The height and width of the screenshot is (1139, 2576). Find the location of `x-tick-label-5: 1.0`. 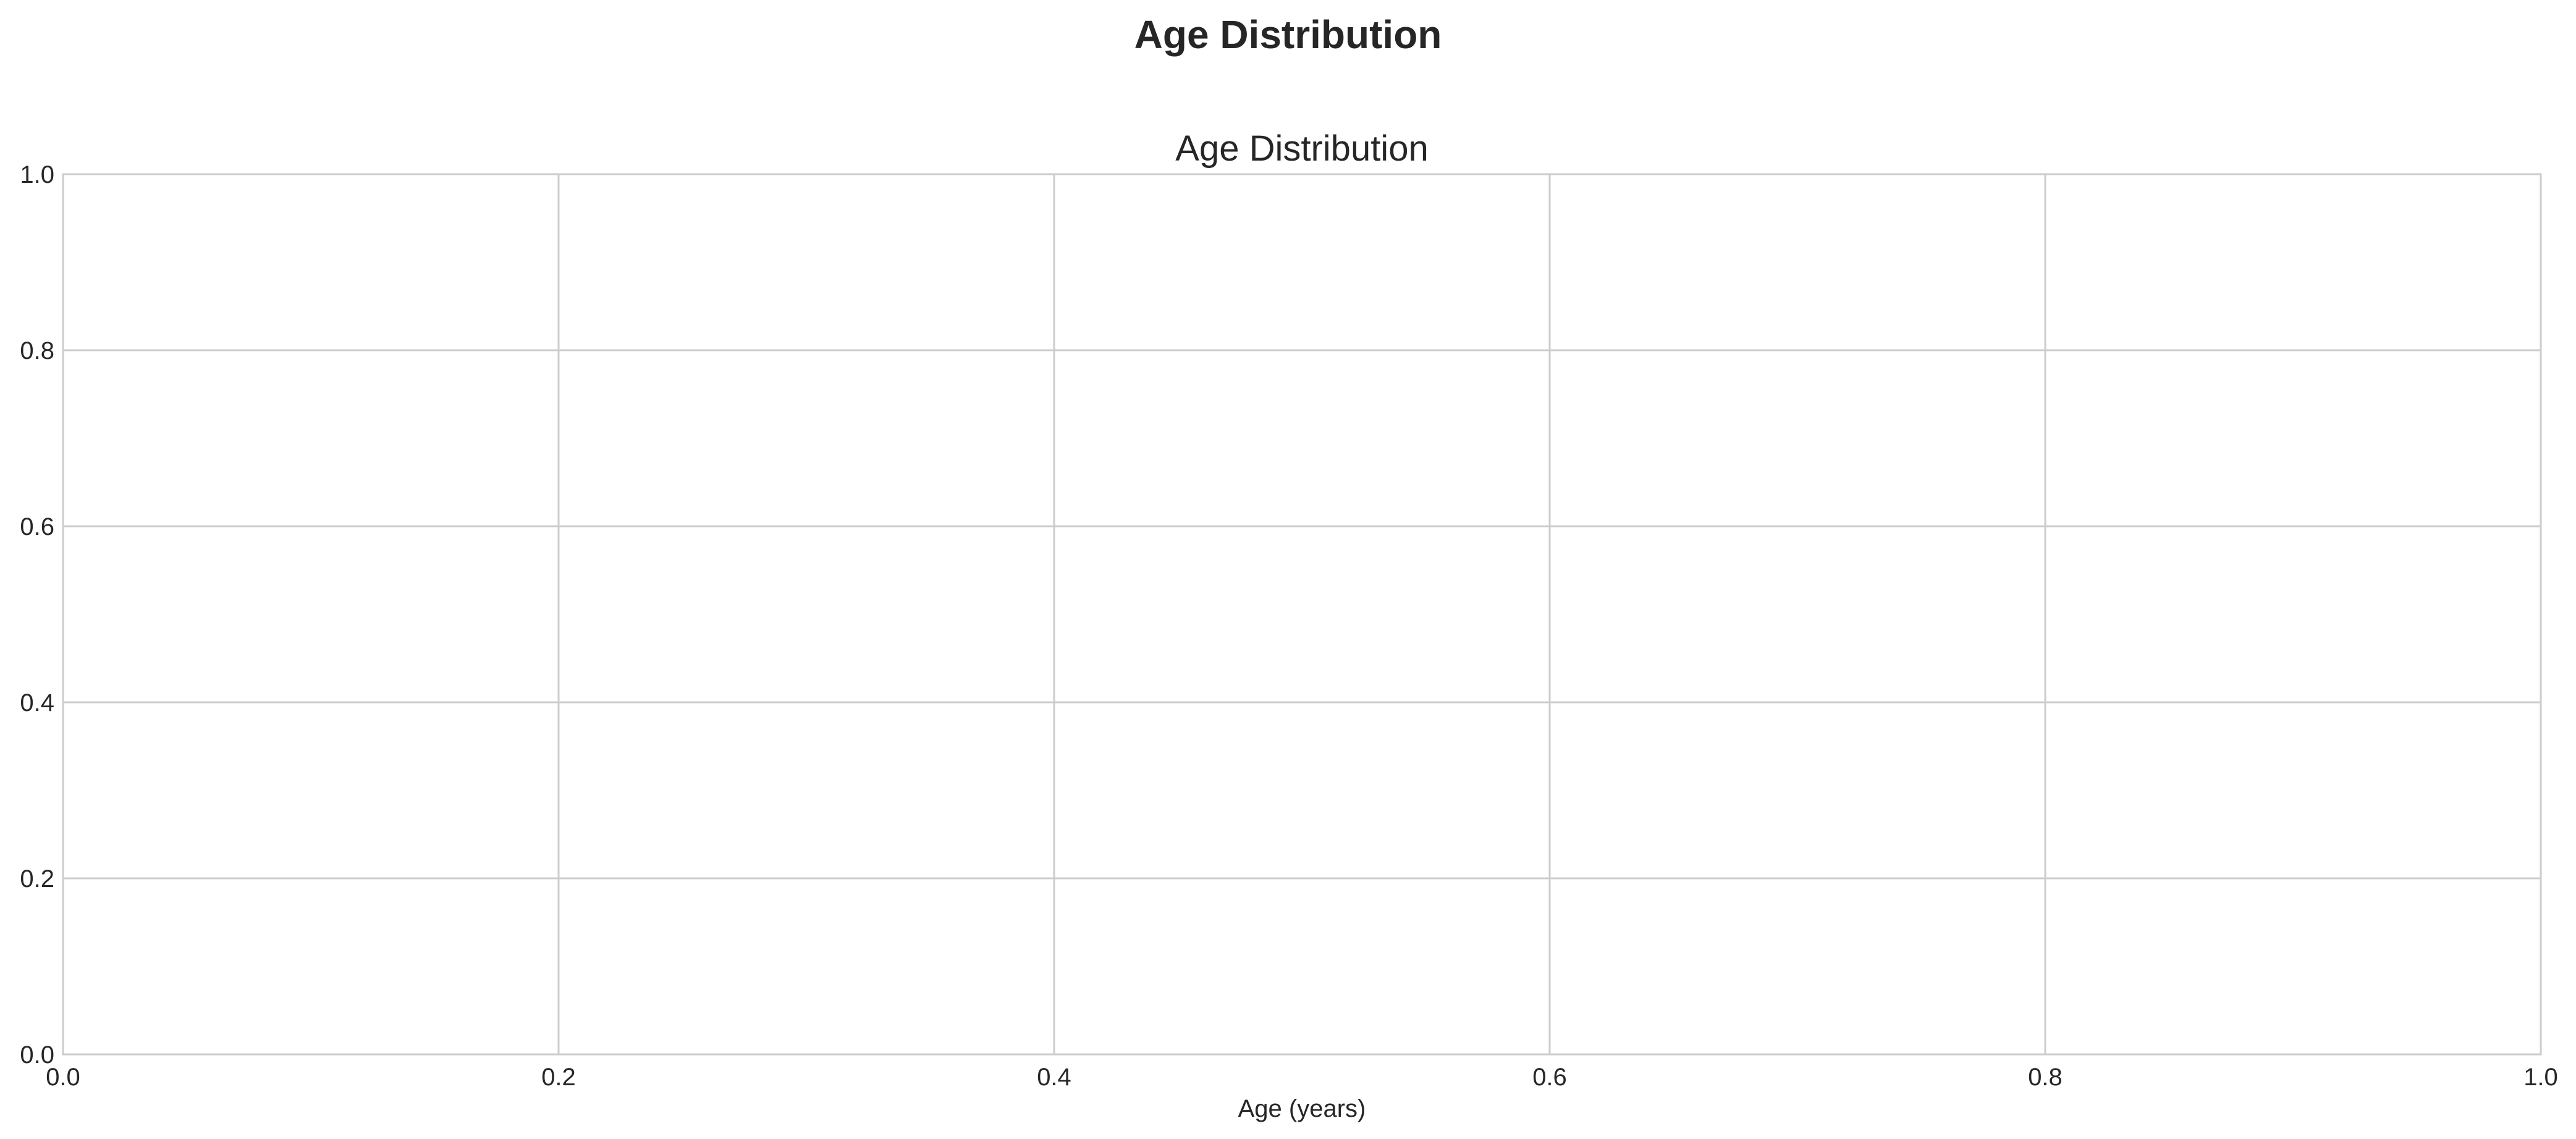

x-tick-label-5: 1.0 is located at coordinates (2540, 1077).